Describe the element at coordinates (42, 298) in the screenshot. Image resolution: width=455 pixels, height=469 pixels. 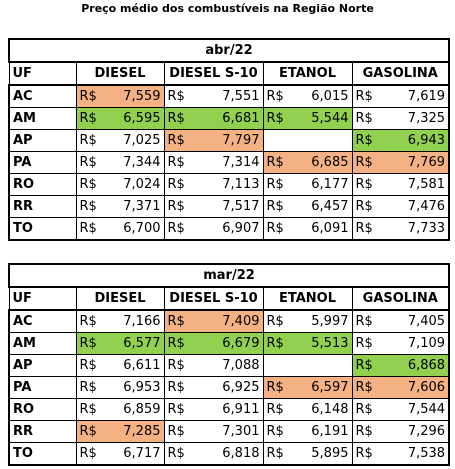
I see `column-header: UF` at that location.